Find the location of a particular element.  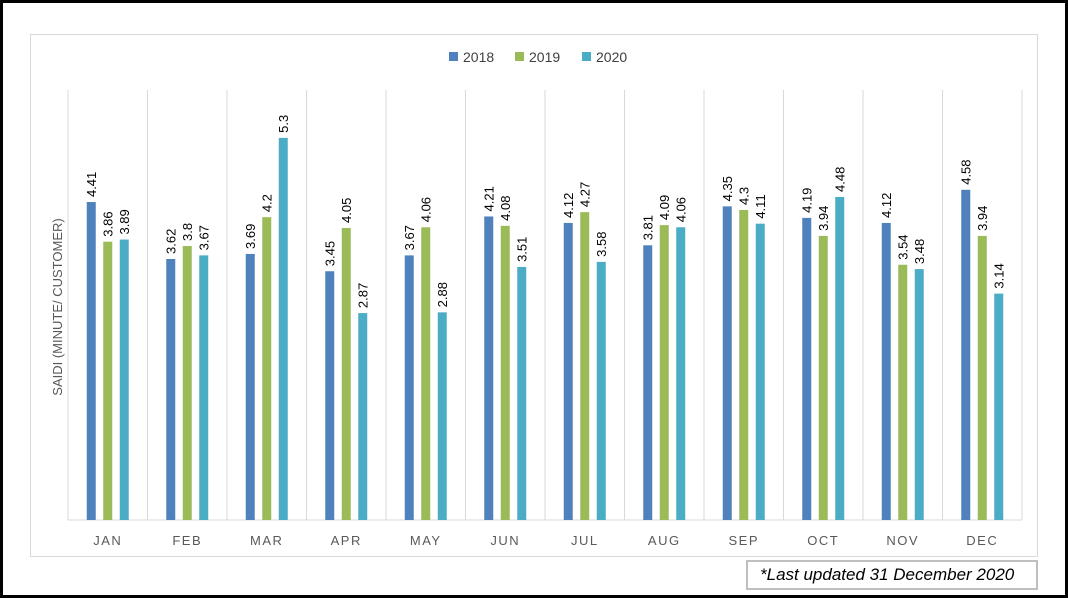

data-label: 2.87 is located at coordinates (362, 295).